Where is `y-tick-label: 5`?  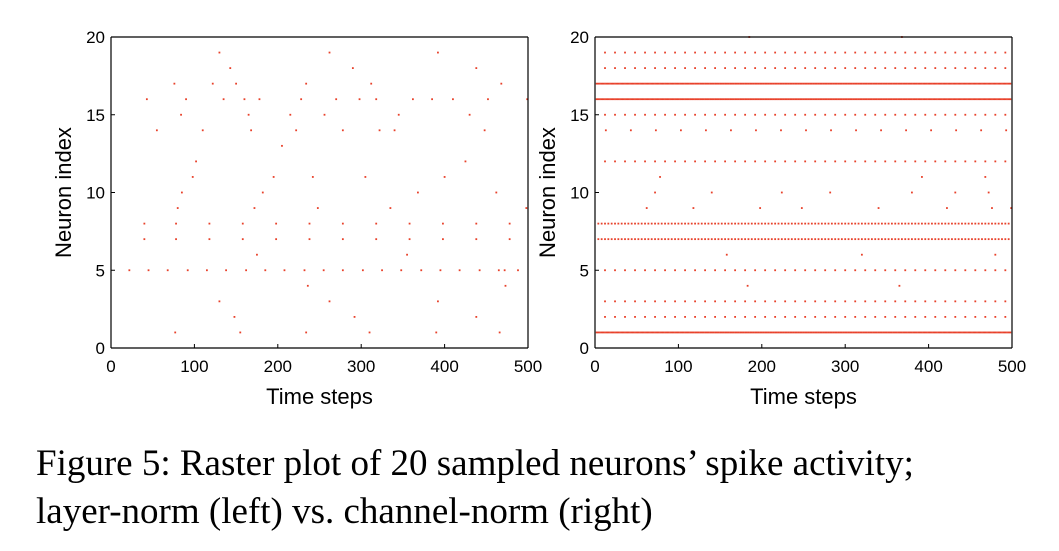
y-tick-label: 5 is located at coordinates (584, 270).